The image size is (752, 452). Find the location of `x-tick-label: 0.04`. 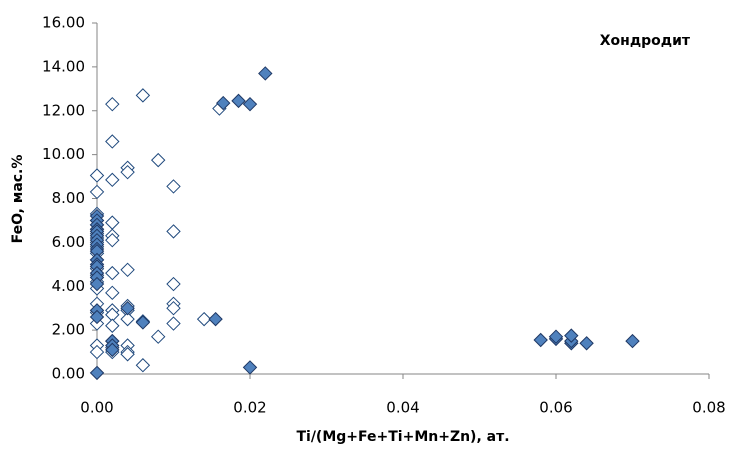

x-tick-label: 0.04 is located at coordinates (402, 408).